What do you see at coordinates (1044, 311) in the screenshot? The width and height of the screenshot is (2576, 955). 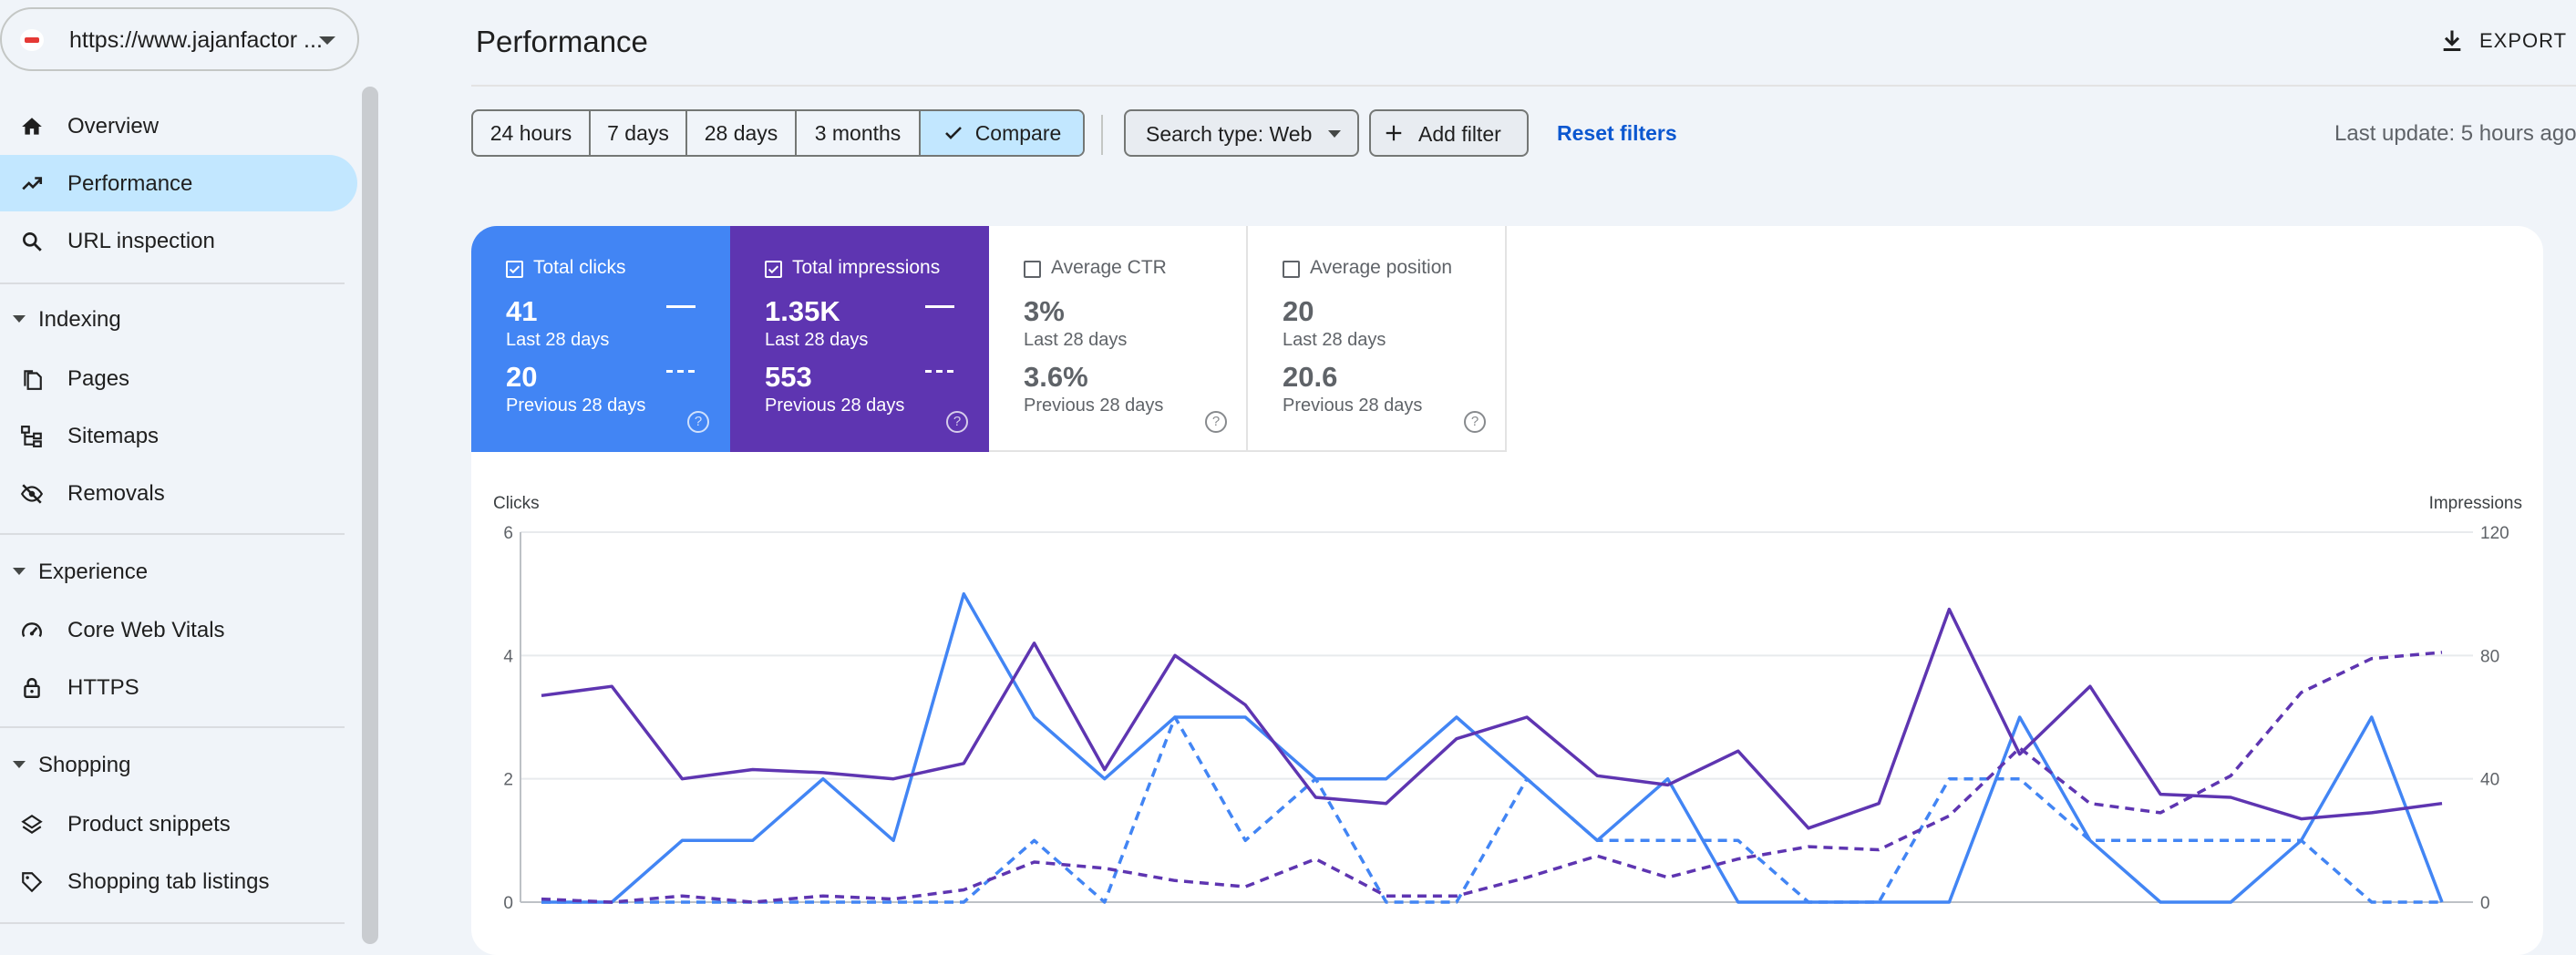 I see `metric-current-value: 3%` at bounding box center [1044, 311].